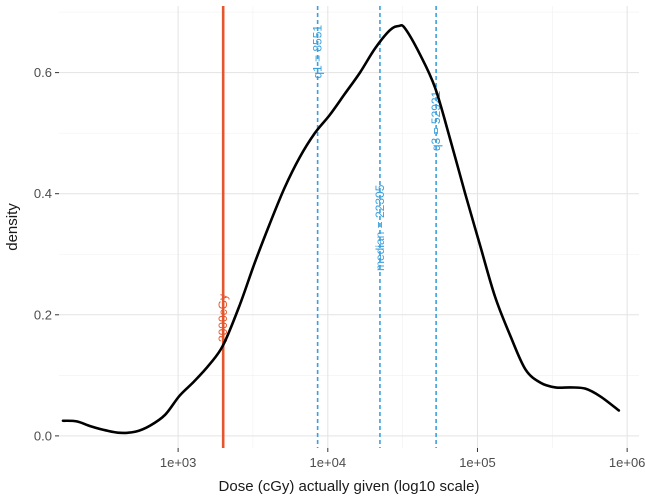  I want to click on reference-line-label-0: 2000cGy, so click(223, 318).